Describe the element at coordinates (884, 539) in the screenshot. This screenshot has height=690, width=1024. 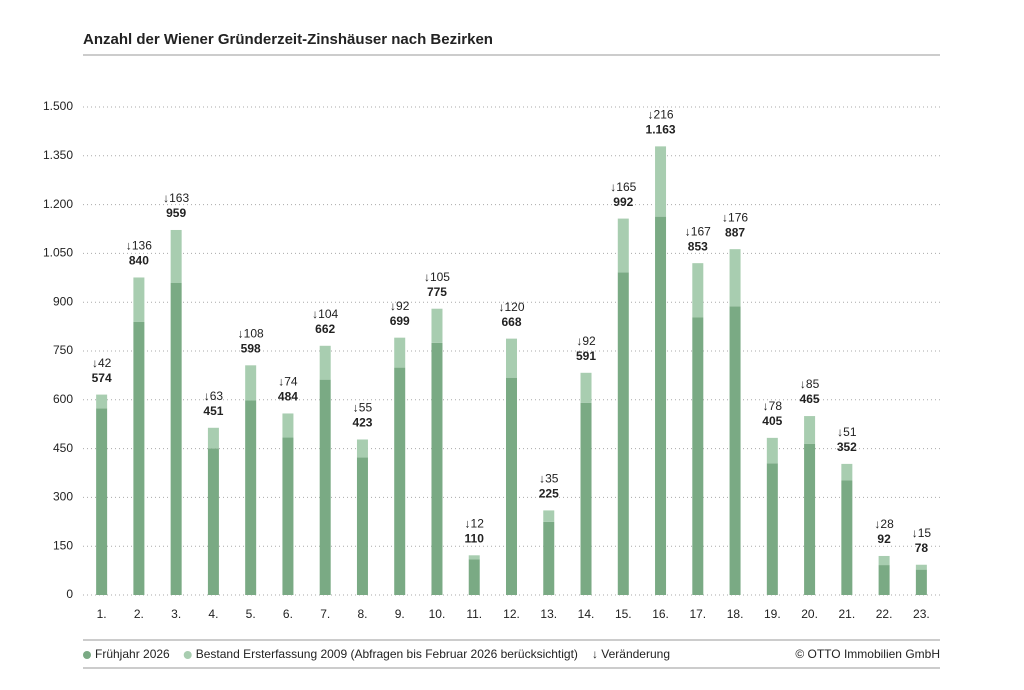
I see `value-label: 92` at that location.